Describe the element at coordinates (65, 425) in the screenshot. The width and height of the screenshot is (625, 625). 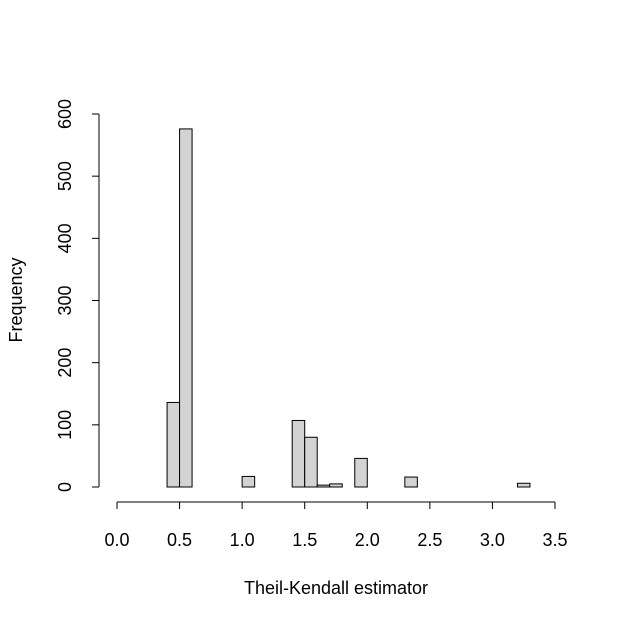
I see `y-tick-label: 100` at that location.